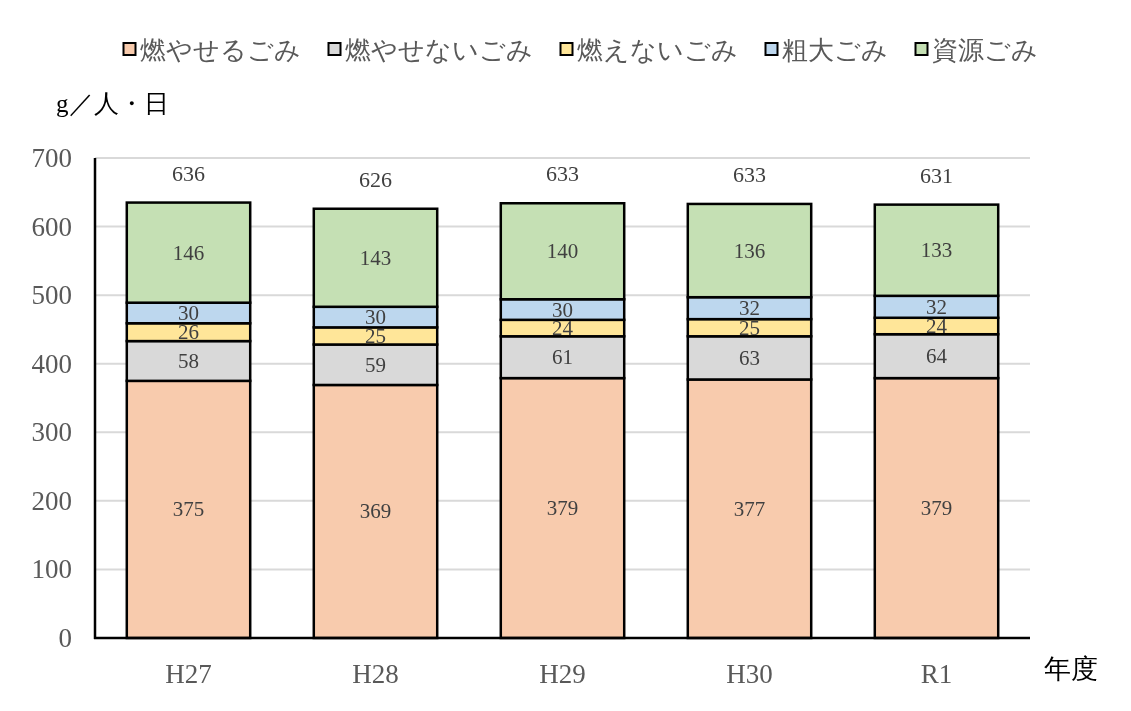 This screenshot has width=1131, height=711. Describe the element at coordinates (188, 360) in the screenshot. I see `data-label: 58` at that location.